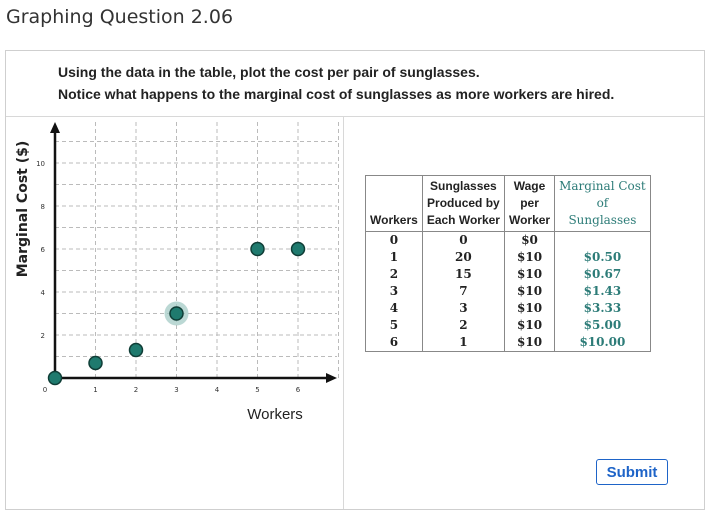 The width and height of the screenshot is (707, 517). Describe the element at coordinates (343, 313) in the screenshot. I see `panel-divider` at that location.